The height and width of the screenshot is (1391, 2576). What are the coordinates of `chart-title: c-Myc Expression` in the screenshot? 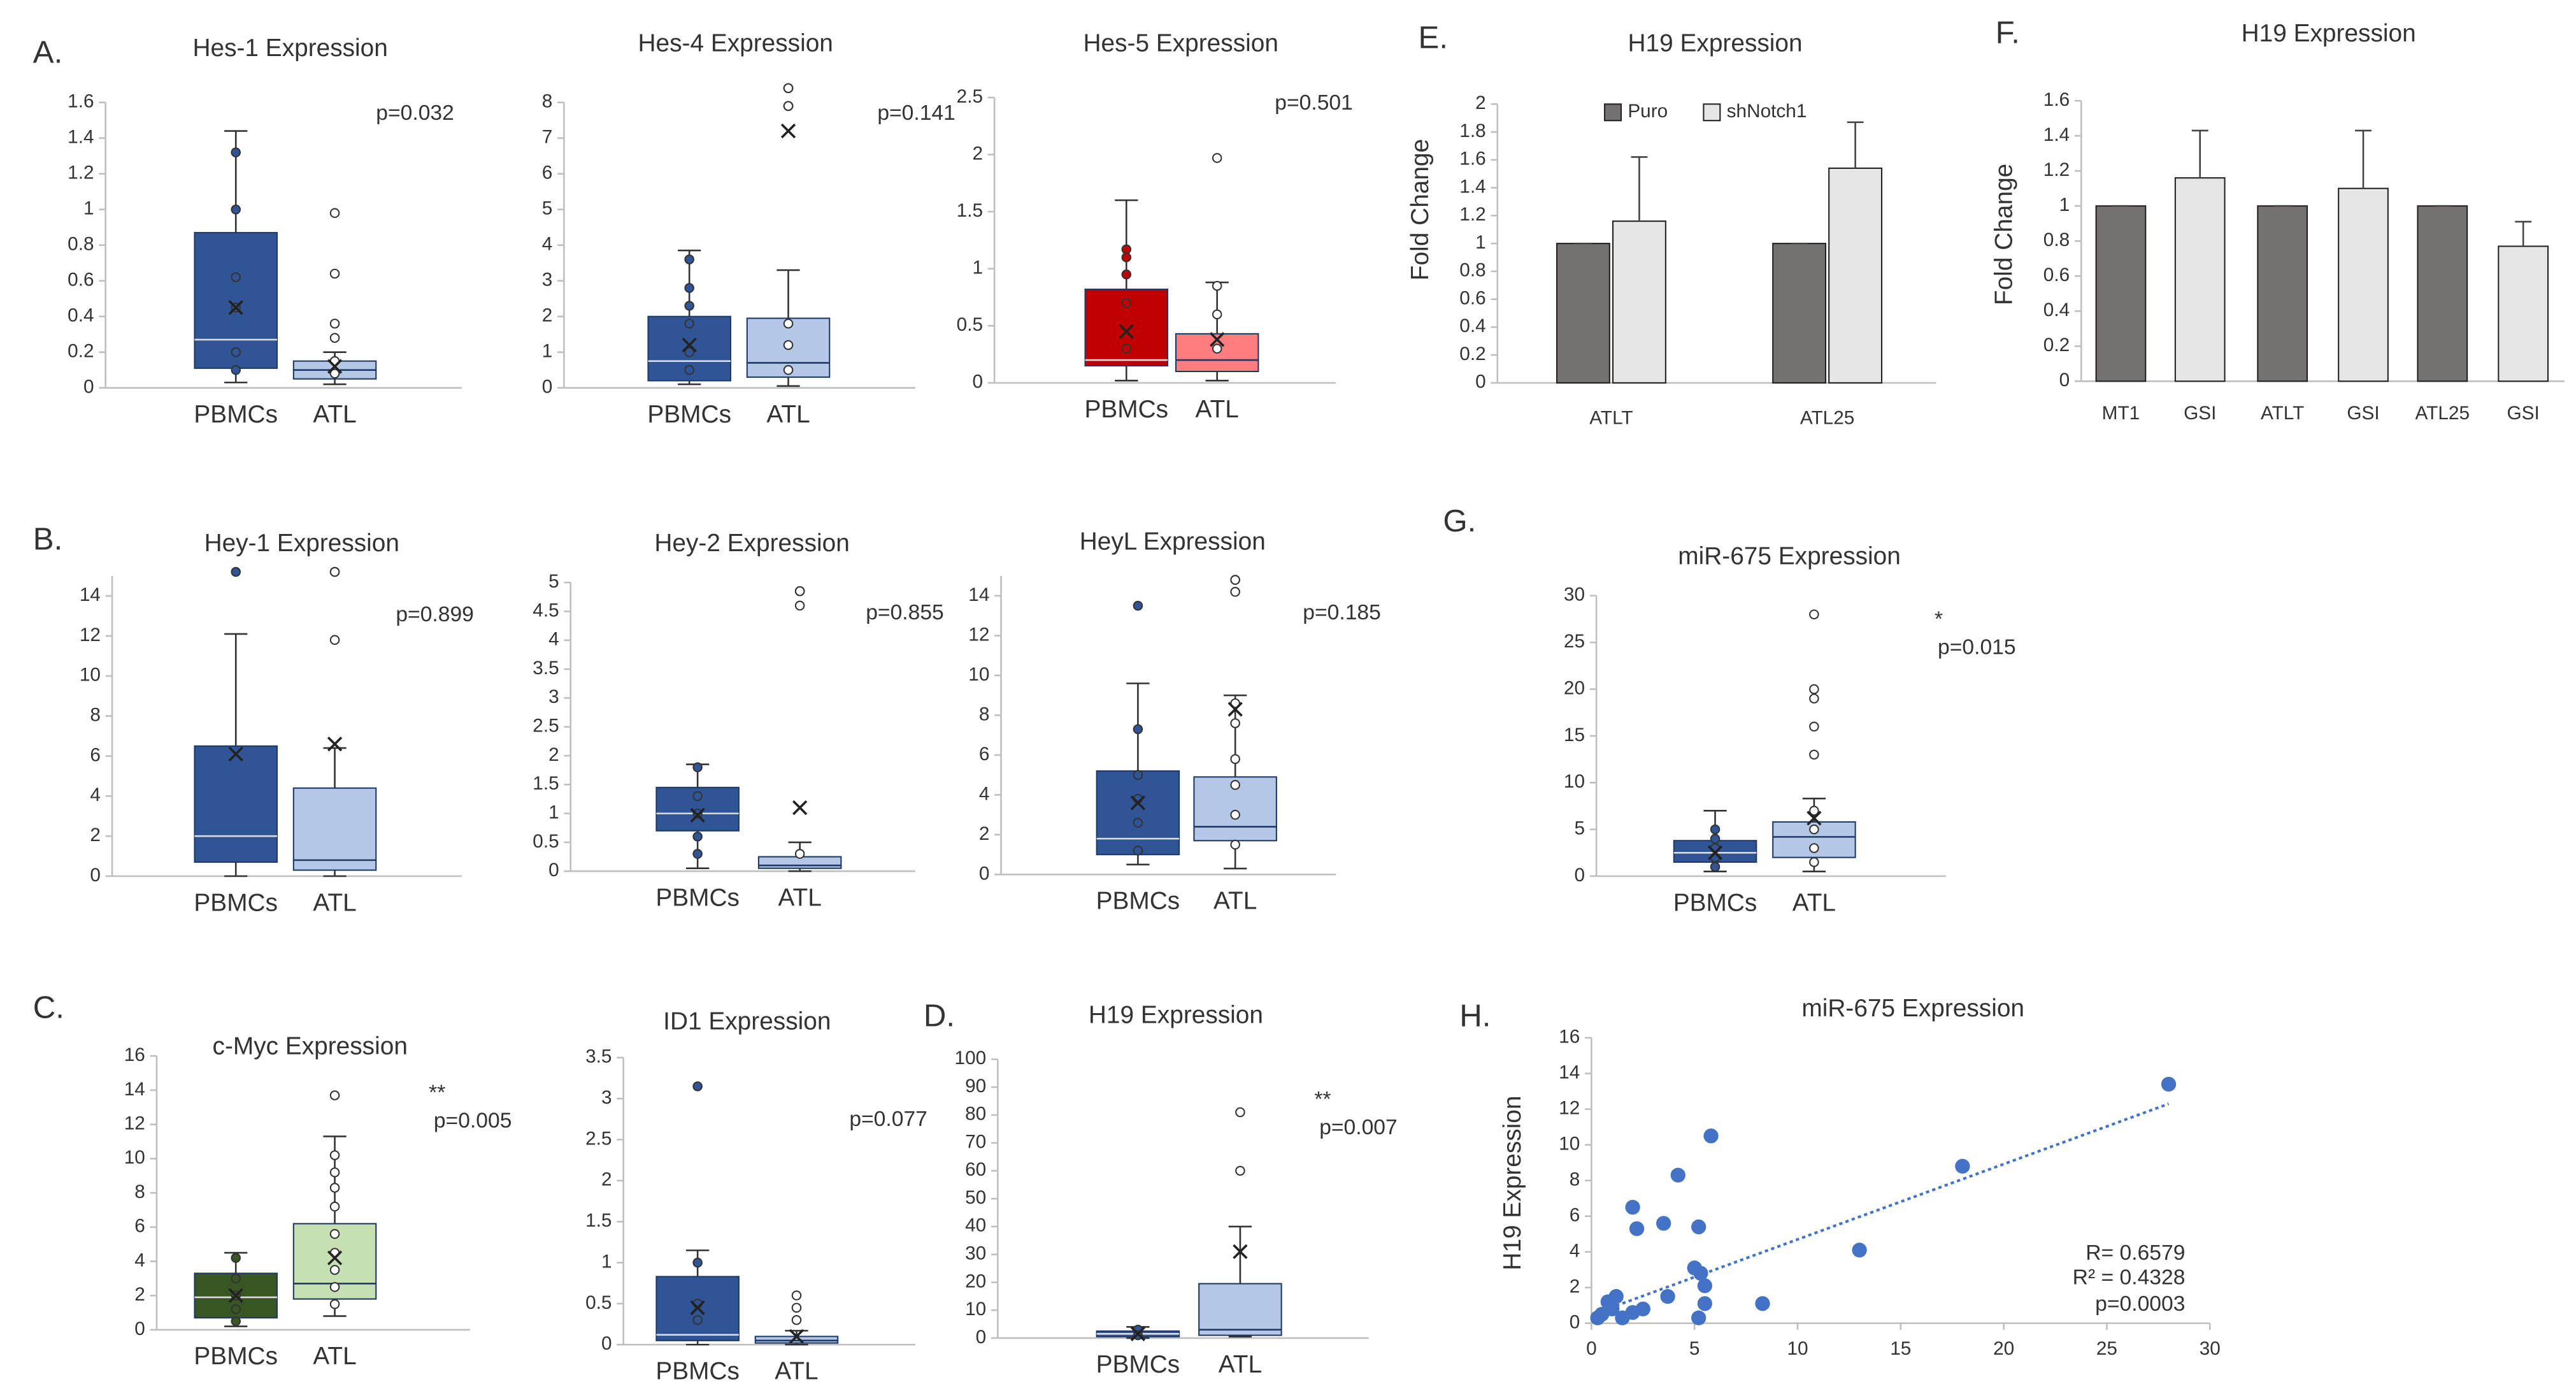 It's located at (310, 1046).